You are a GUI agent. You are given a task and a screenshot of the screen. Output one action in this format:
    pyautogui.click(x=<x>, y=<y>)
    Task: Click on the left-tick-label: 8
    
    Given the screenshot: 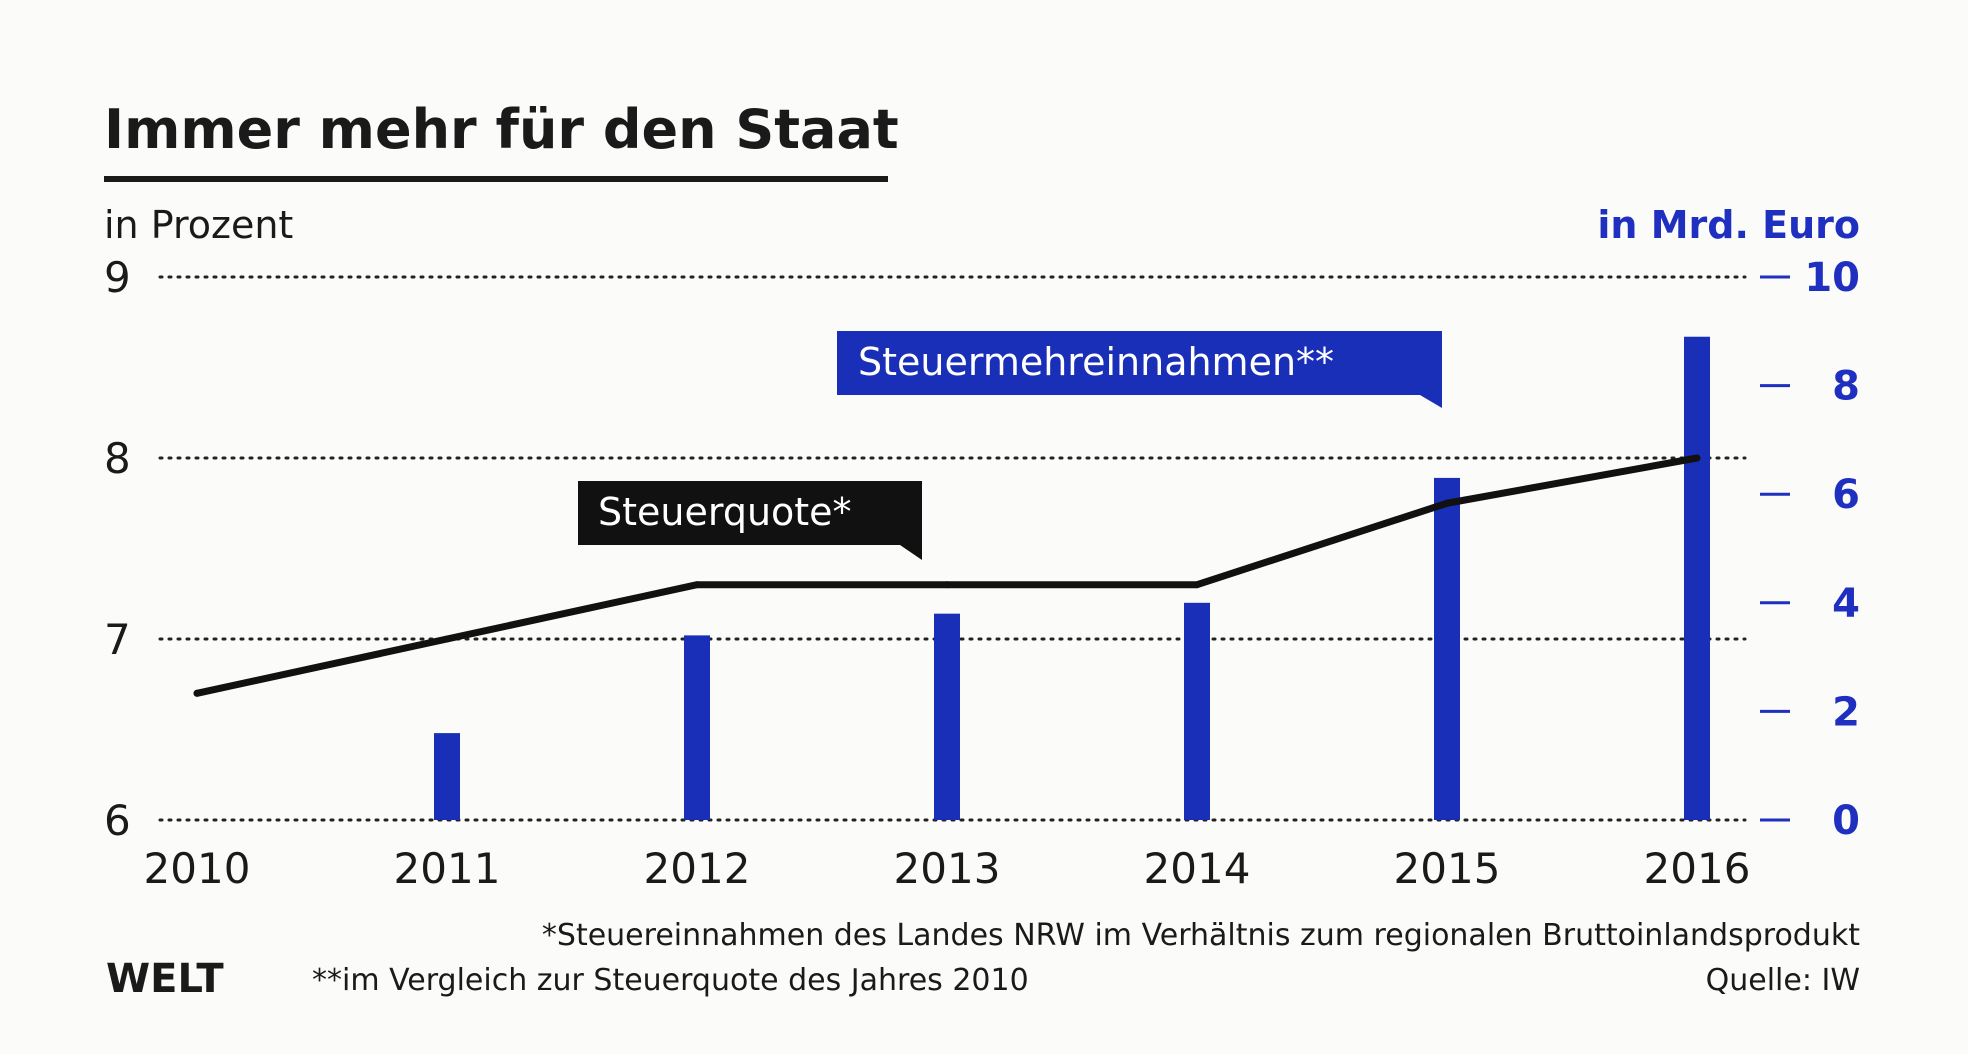 What is the action you would take?
    pyautogui.click(x=117, y=458)
    